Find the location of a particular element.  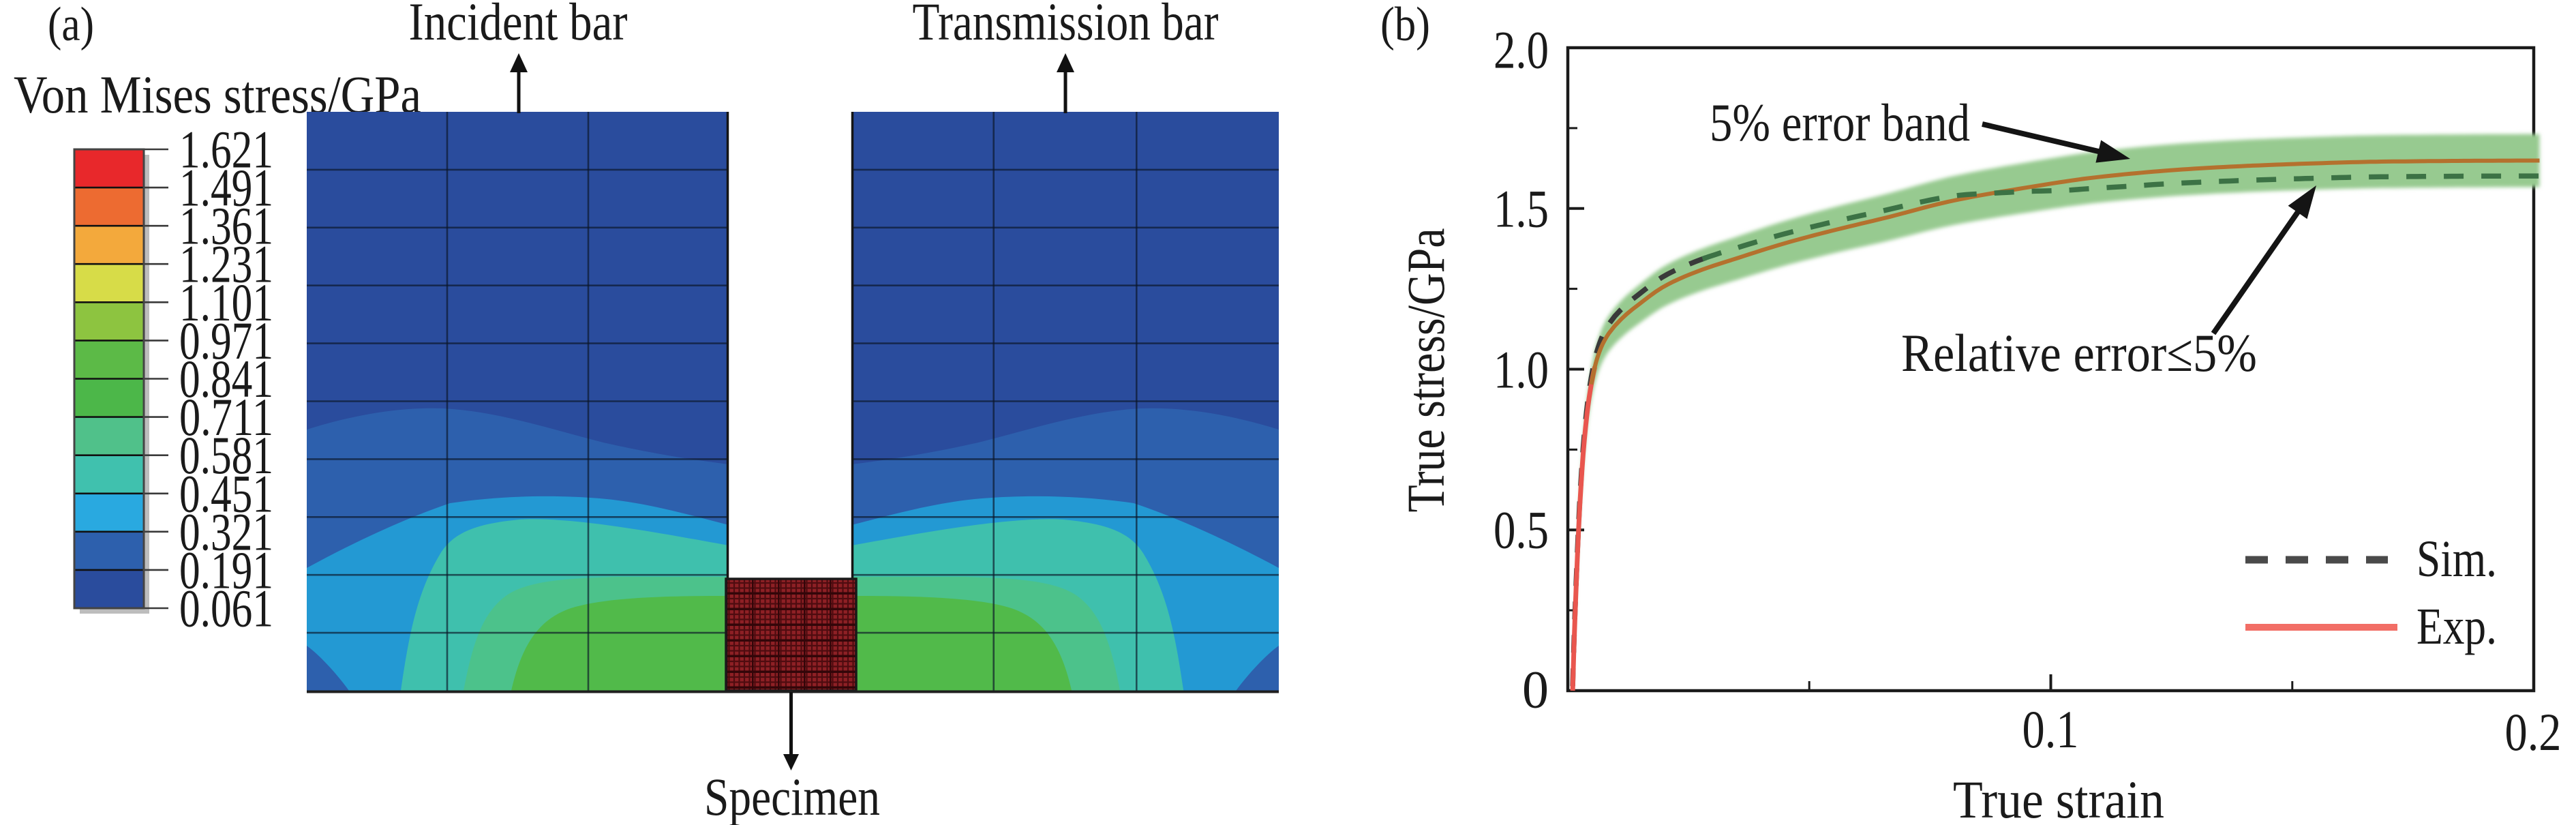

svg-text: 1.491 is located at coordinates (226, 187).